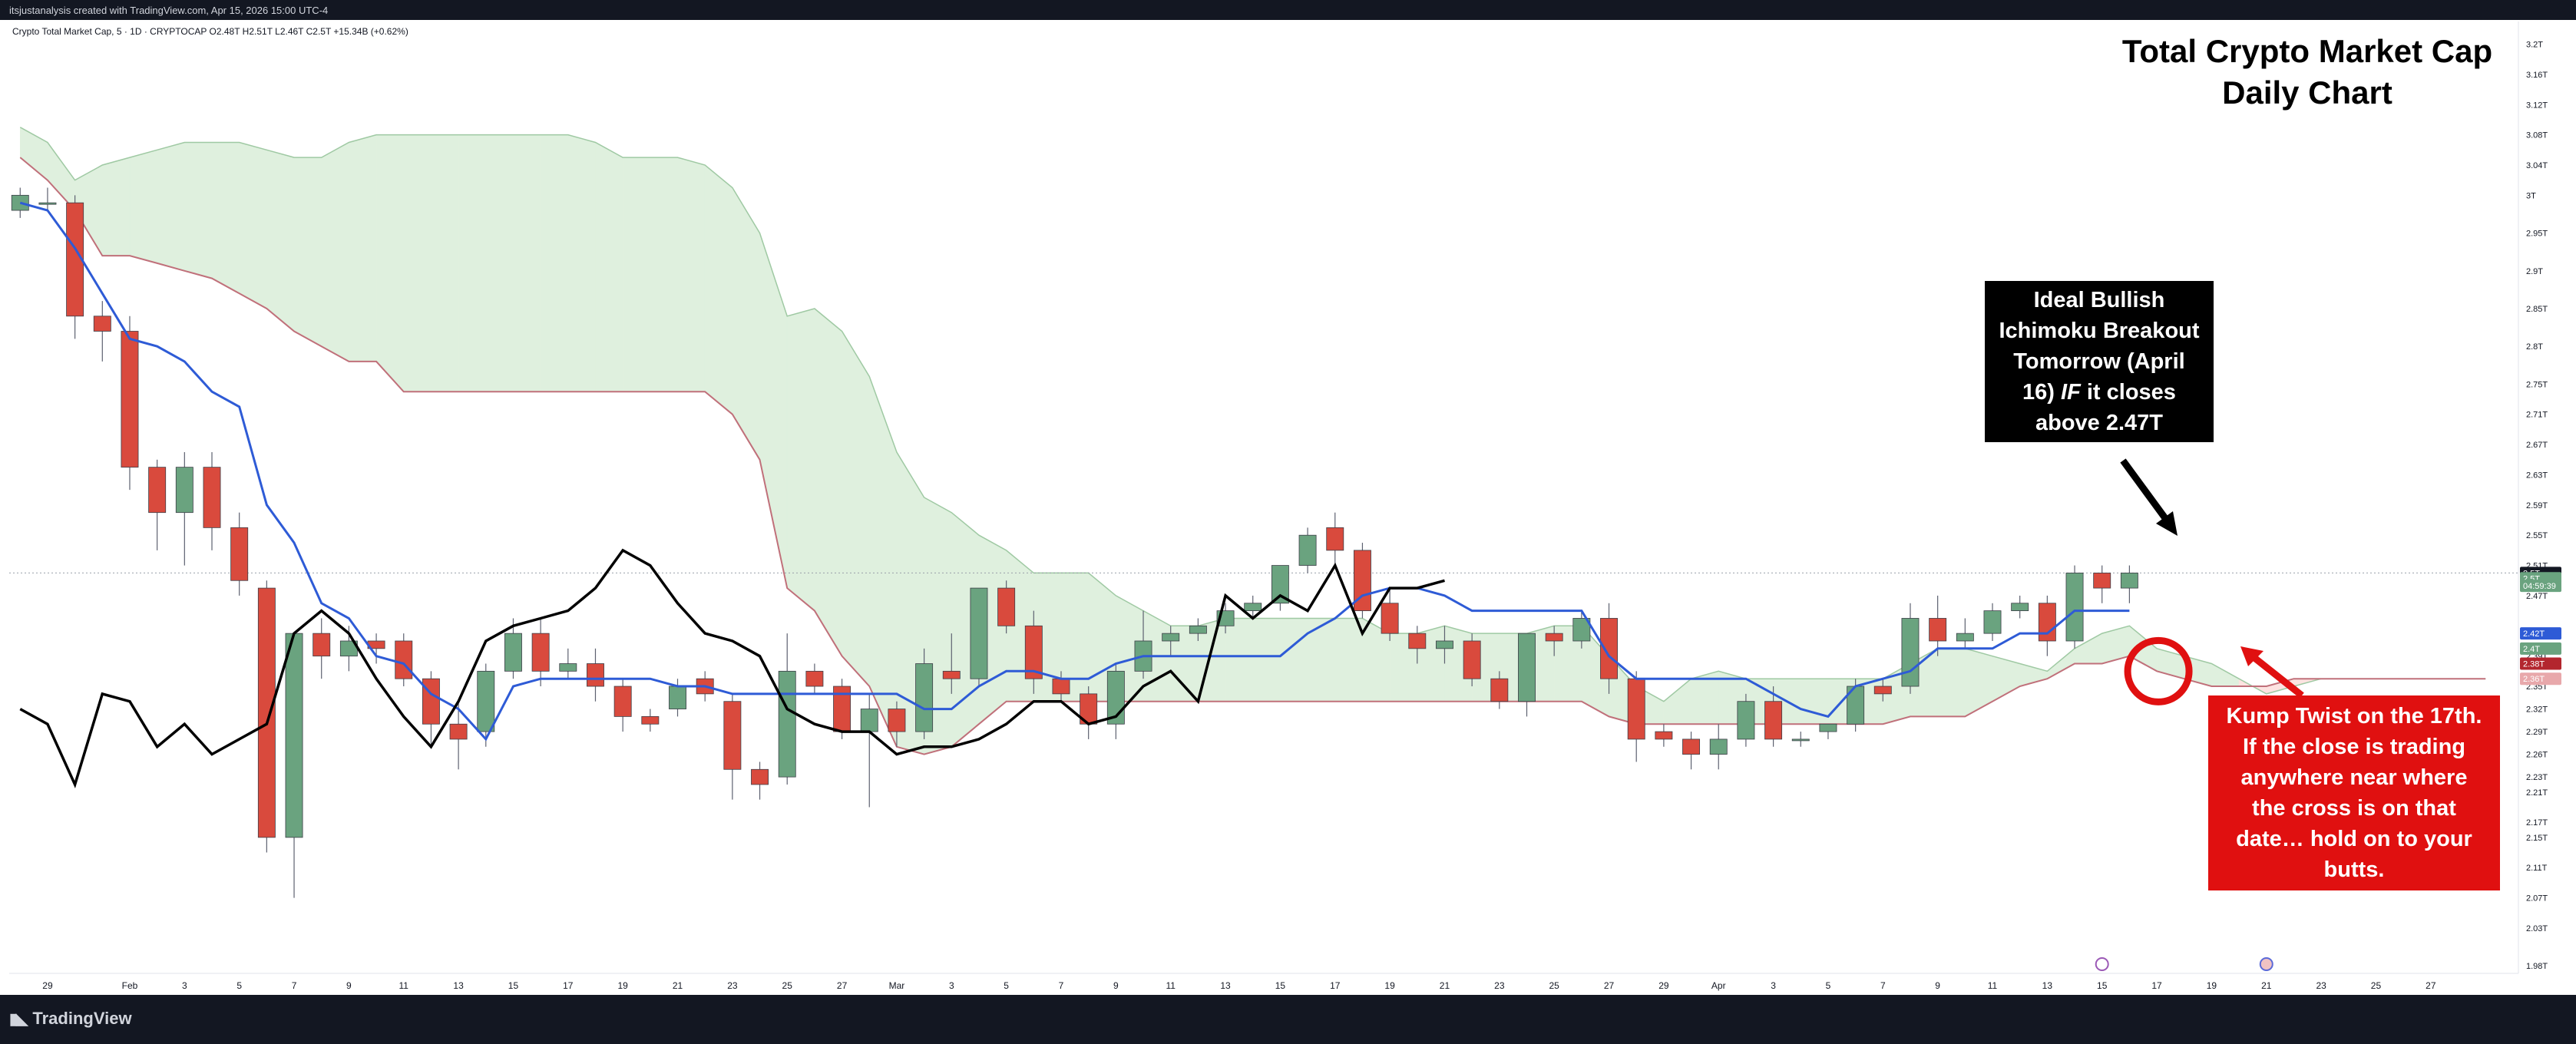  What do you see at coordinates (70, 1019) in the screenshot?
I see `tradingview-brand: ▮◣ TradingView` at bounding box center [70, 1019].